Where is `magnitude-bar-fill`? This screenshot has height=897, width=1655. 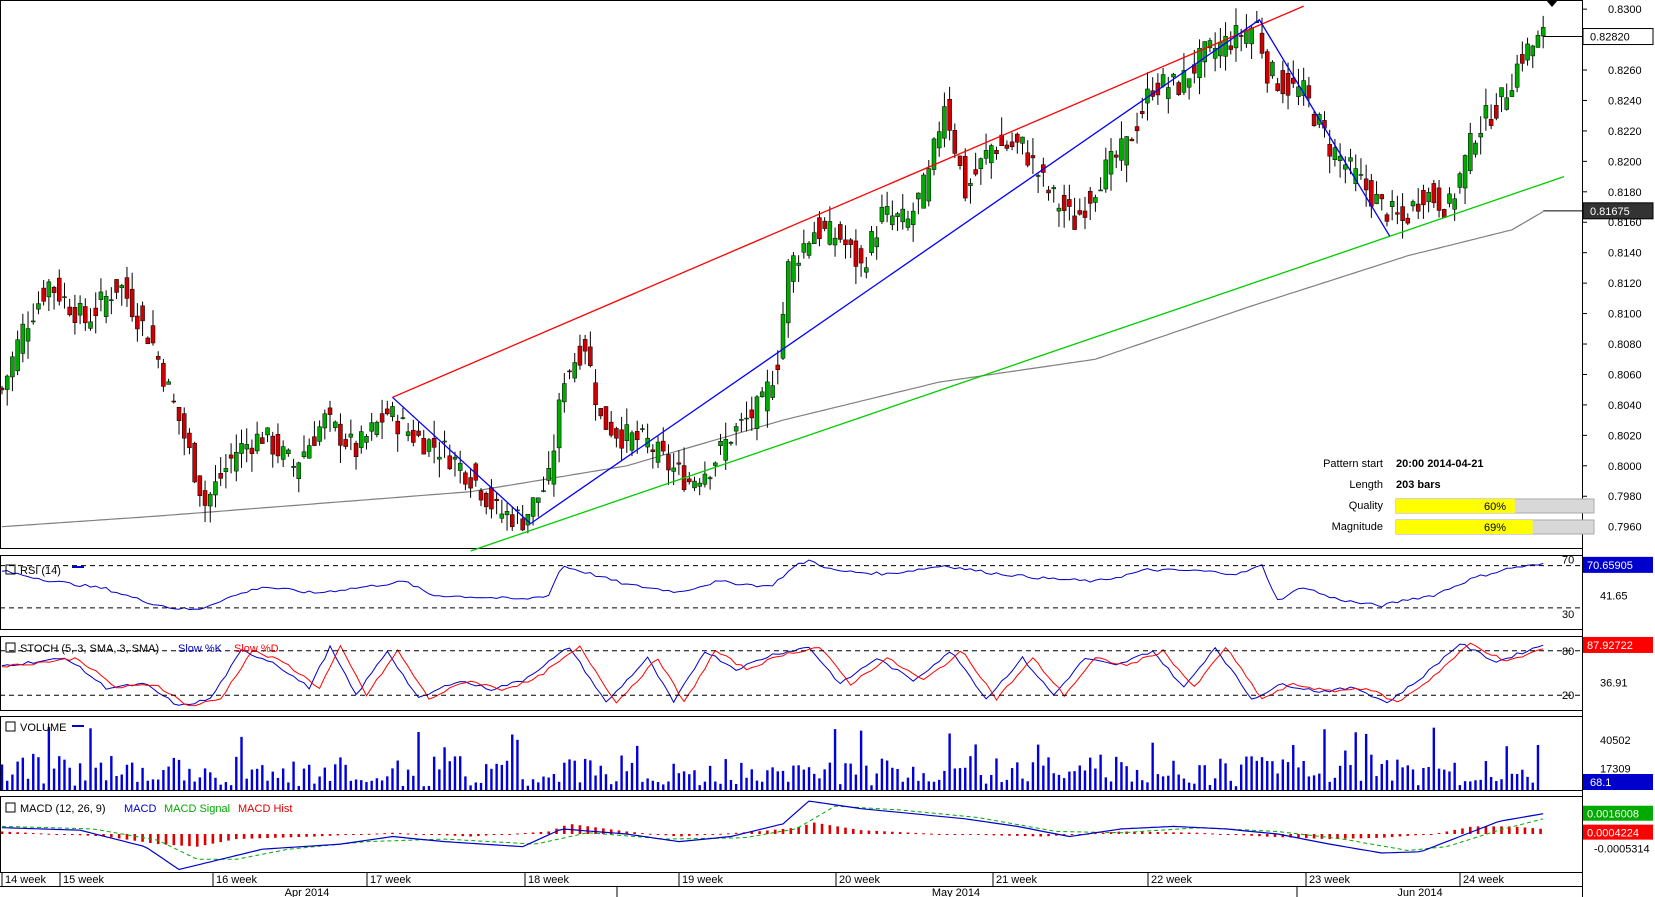 magnitude-bar-fill is located at coordinates (1464, 527).